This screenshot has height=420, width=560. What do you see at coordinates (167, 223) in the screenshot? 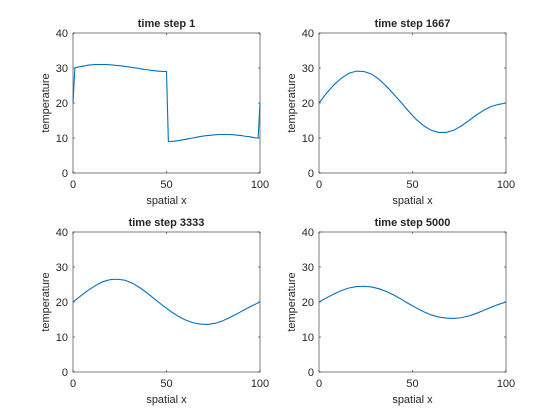
I see `subplot-title: time step 3333` at bounding box center [167, 223].